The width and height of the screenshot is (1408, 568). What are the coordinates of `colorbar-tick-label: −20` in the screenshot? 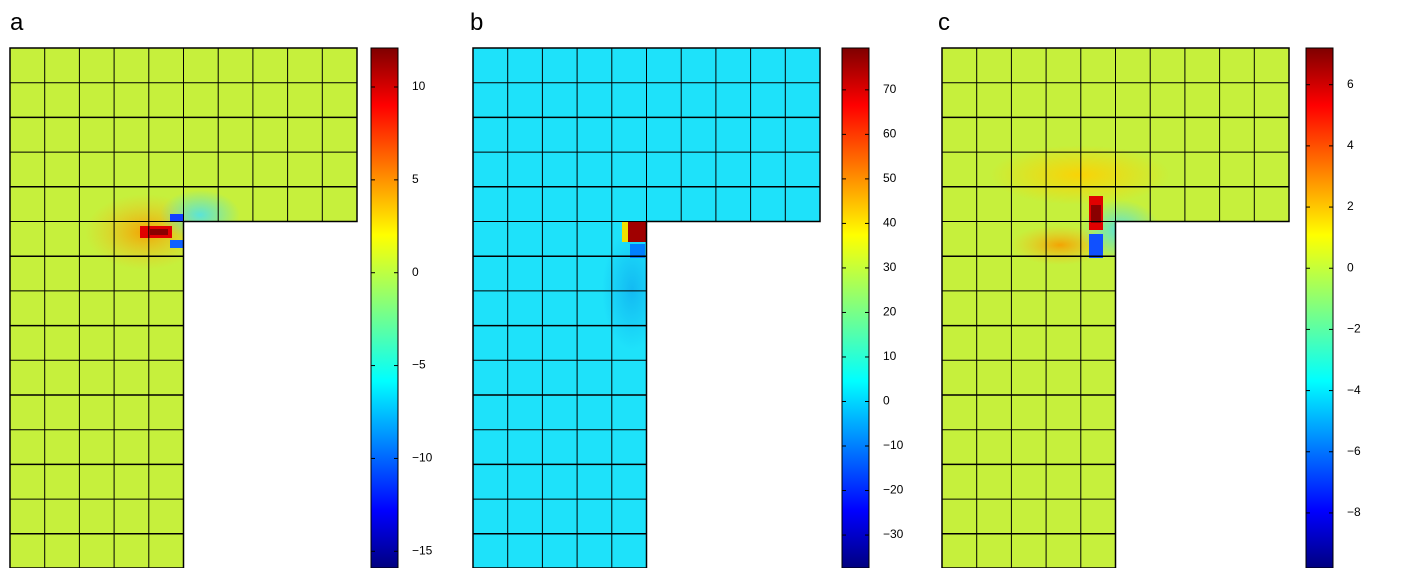 It's located at (893, 490).